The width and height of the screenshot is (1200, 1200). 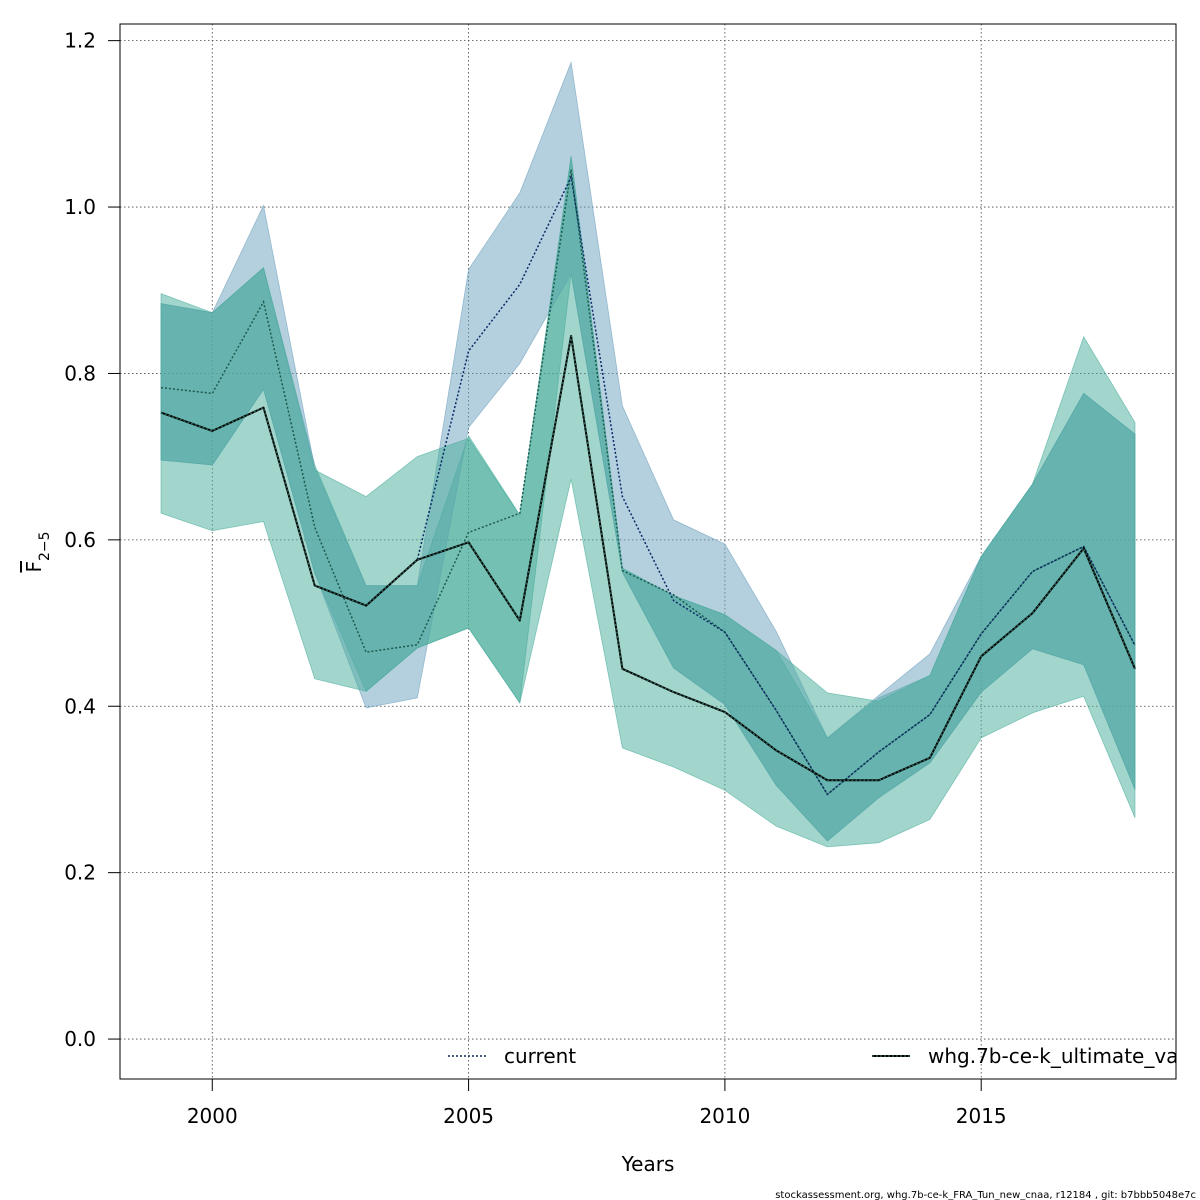 What do you see at coordinates (80, 540) in the screenshot?
I see `y-tick-label-3: 0.6` at bounding box center [80, 540].